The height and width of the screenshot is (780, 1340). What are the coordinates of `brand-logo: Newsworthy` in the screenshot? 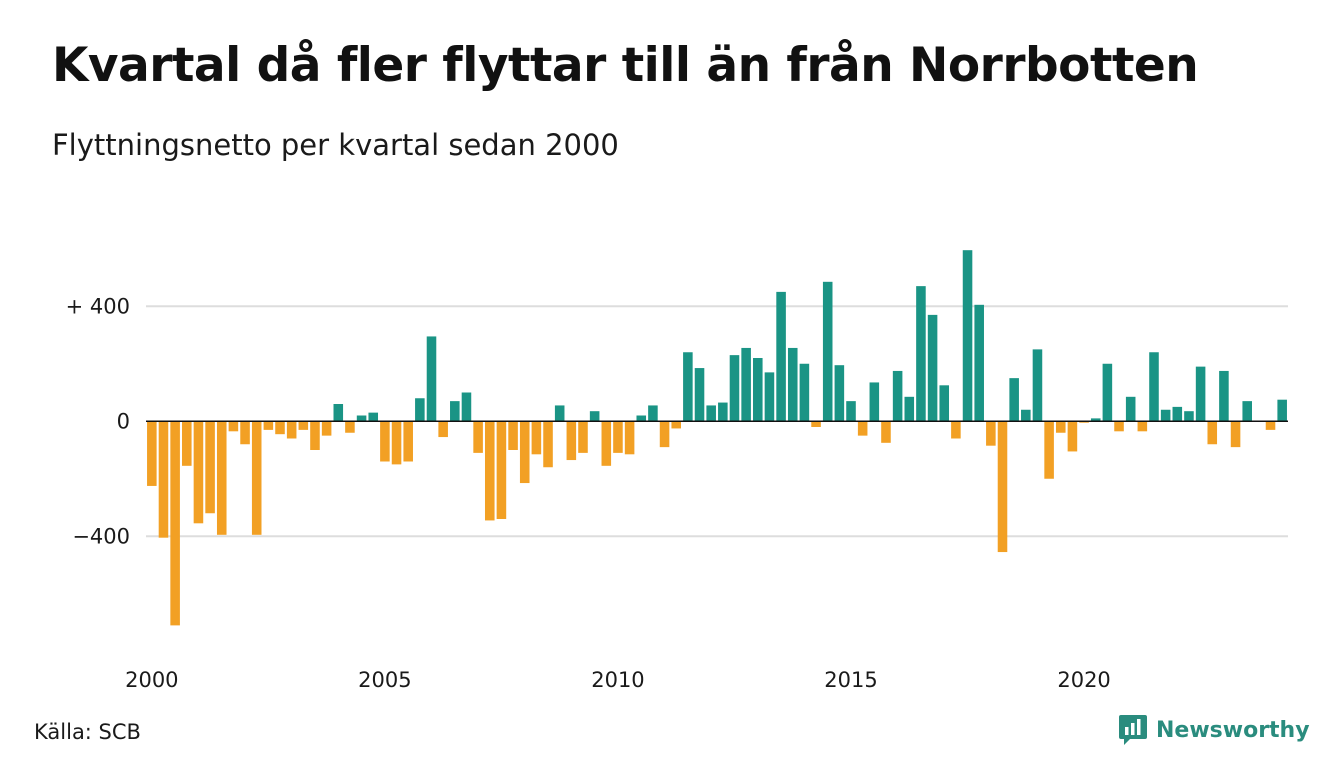 It's located at (1214, 730).